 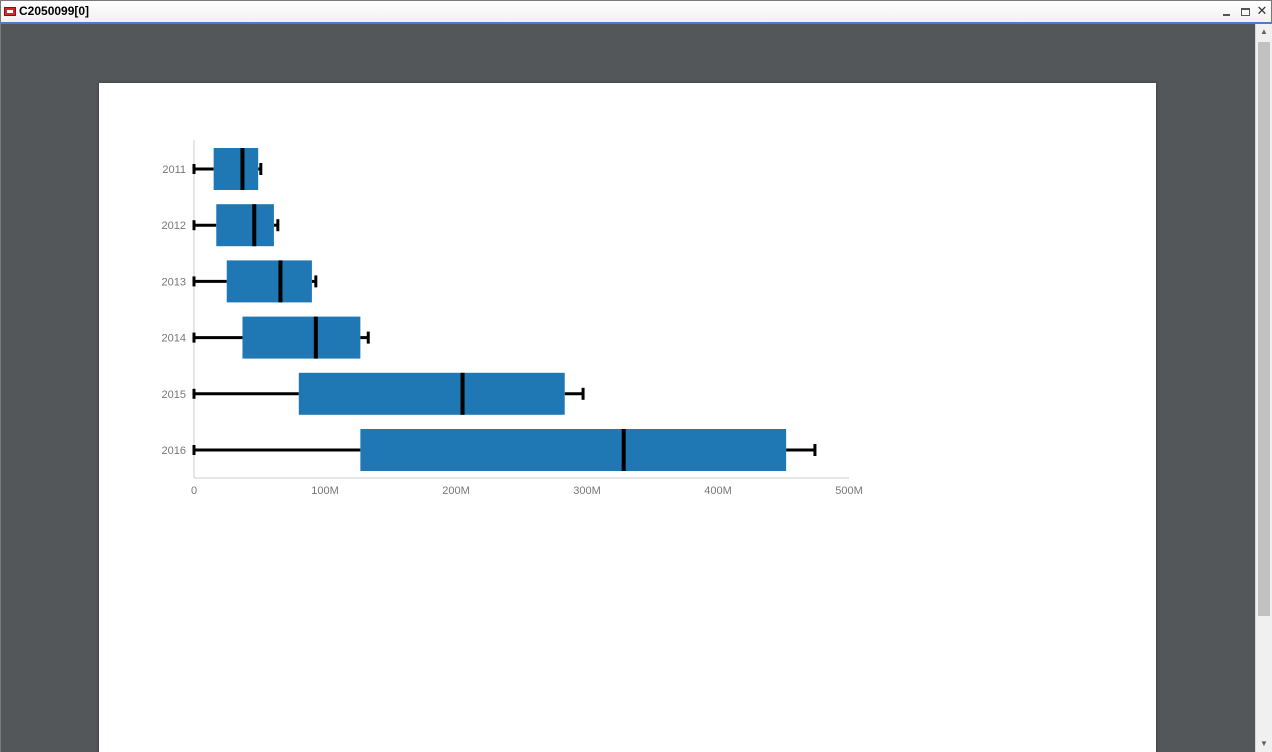 What do you see at coordinates (1245, 11) in the screenshot?
I see `restore-icon` at bounding box center [1245, 11].